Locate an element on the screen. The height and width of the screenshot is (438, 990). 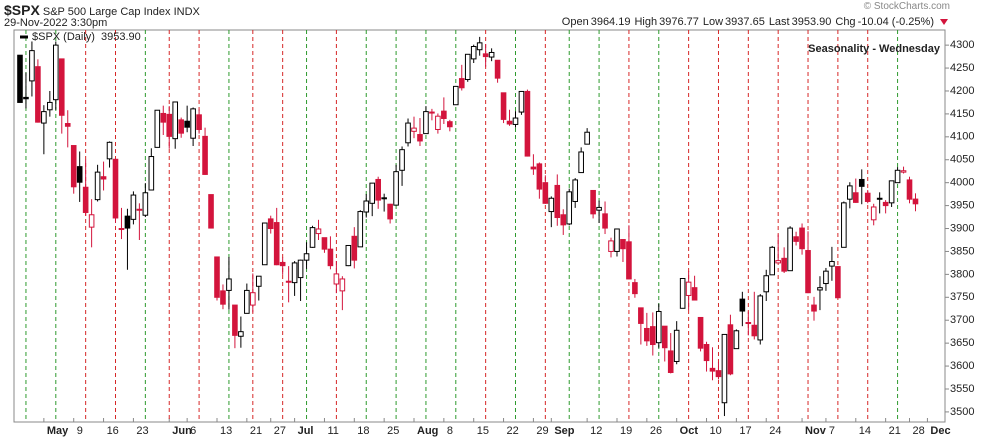
x-tick-label: Sep is located at coordinates (564, 431).